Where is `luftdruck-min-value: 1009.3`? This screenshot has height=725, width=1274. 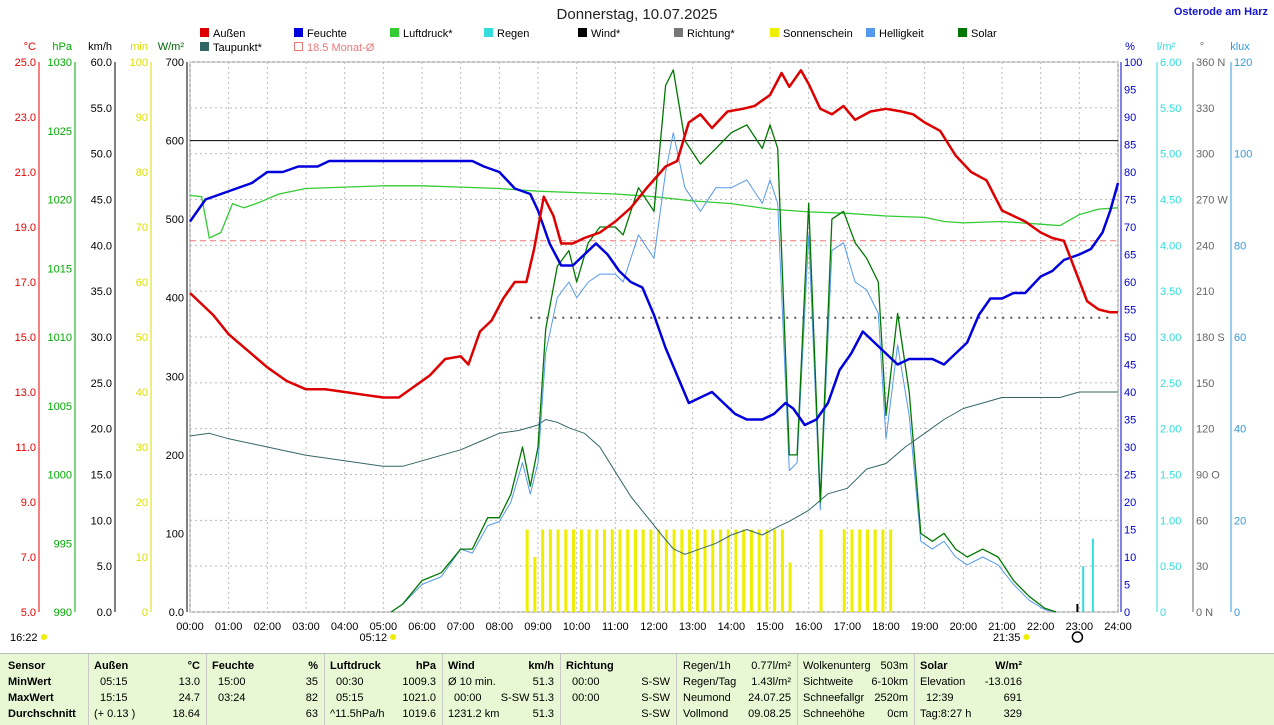
luftdruck-min-value: 1009.3 is located at coordinates (419, 682).